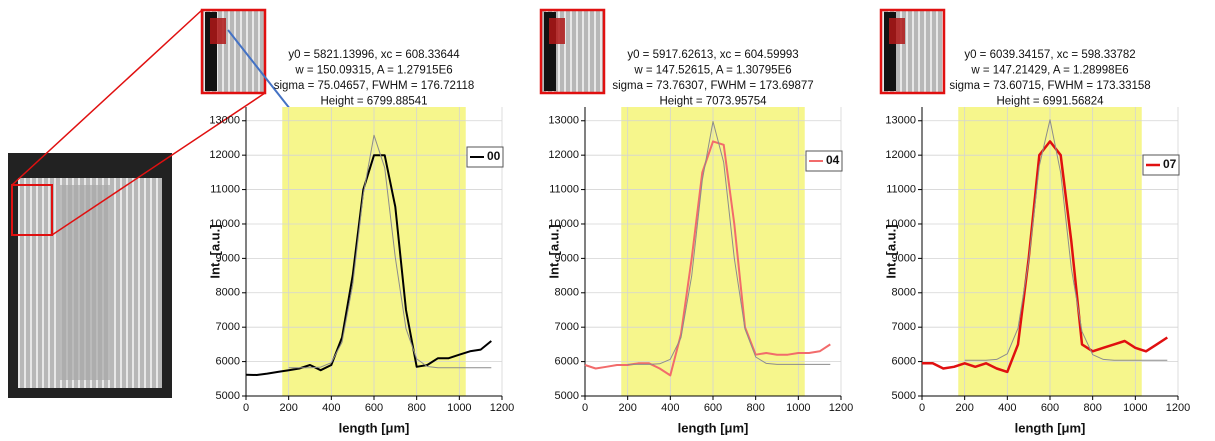 This screenshot has height=441, width=1215. I want to click on fit-annotation: Height = 7073.95754, so click(713, 102).